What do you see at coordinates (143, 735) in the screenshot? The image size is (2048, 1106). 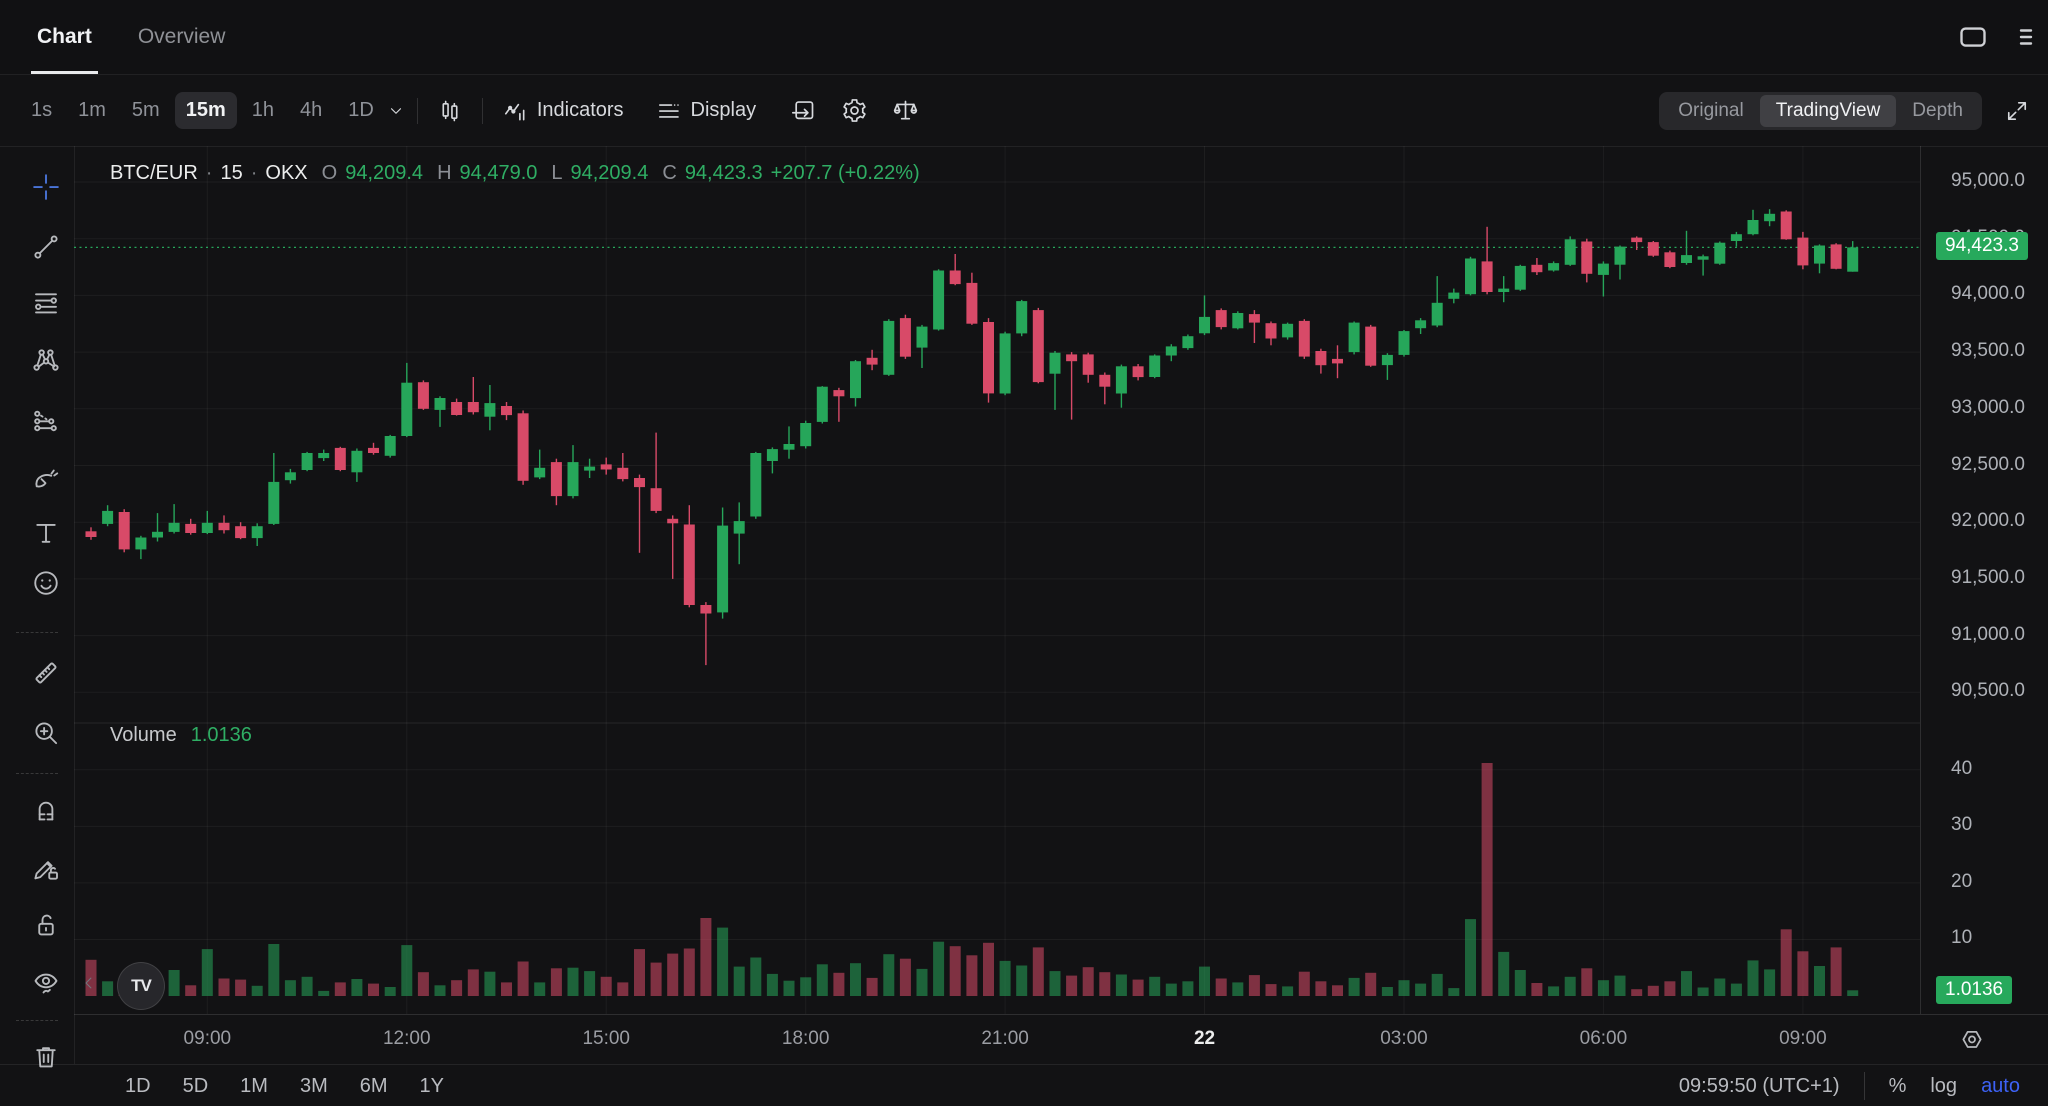 I see `volume-label: Volume` at bounding box center [143, 735].